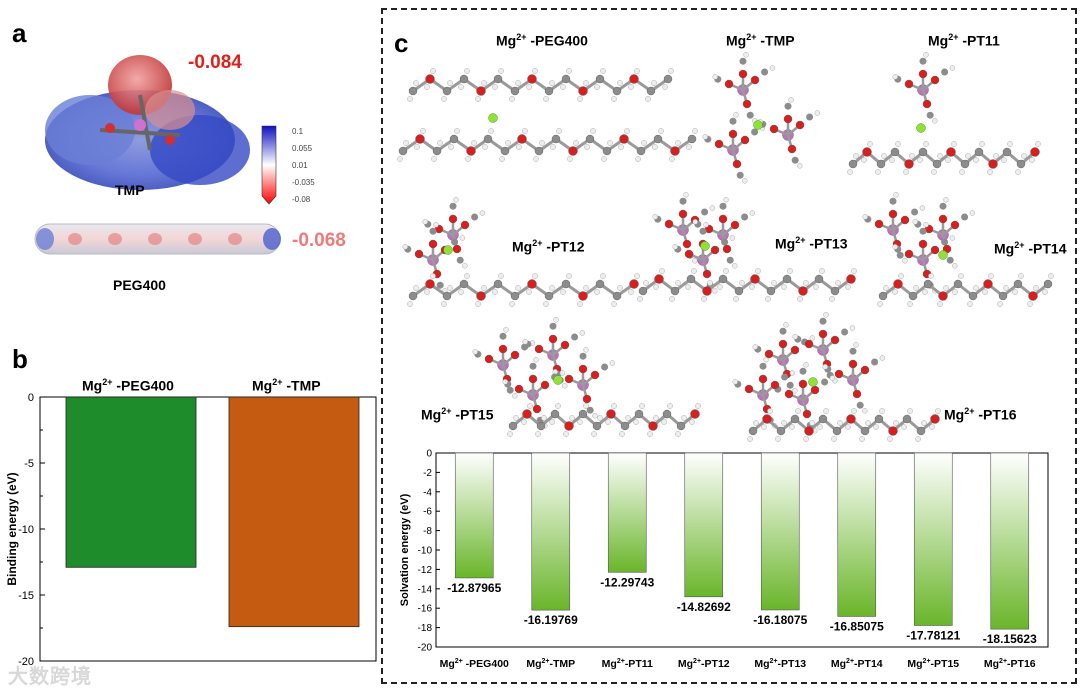 This screenshot has width=1080, height=691. I want to click on y-tick-label: -14, so click(425, 589).